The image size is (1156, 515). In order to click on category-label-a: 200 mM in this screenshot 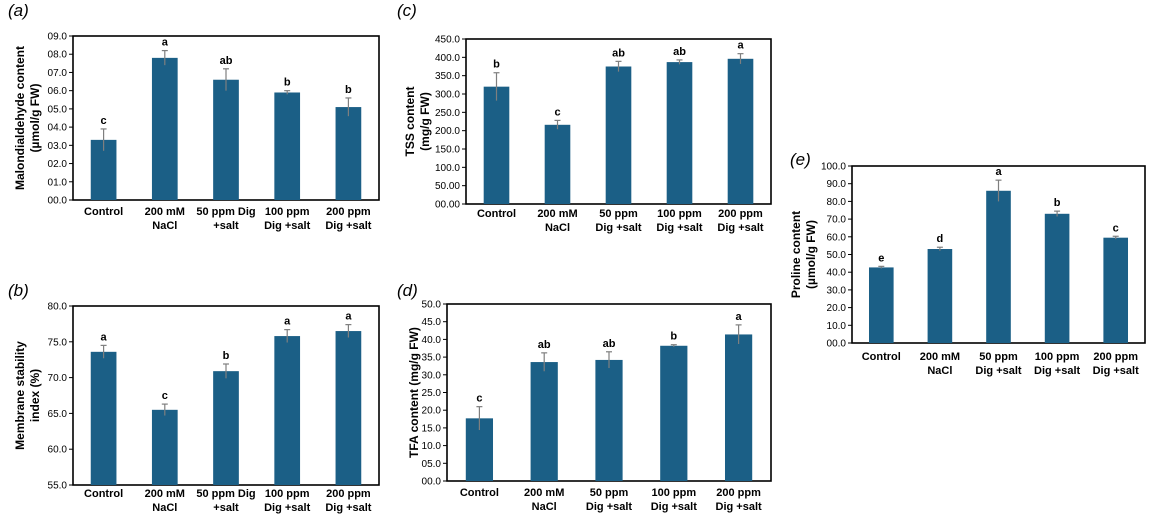, I will do `click(165, 212)`.